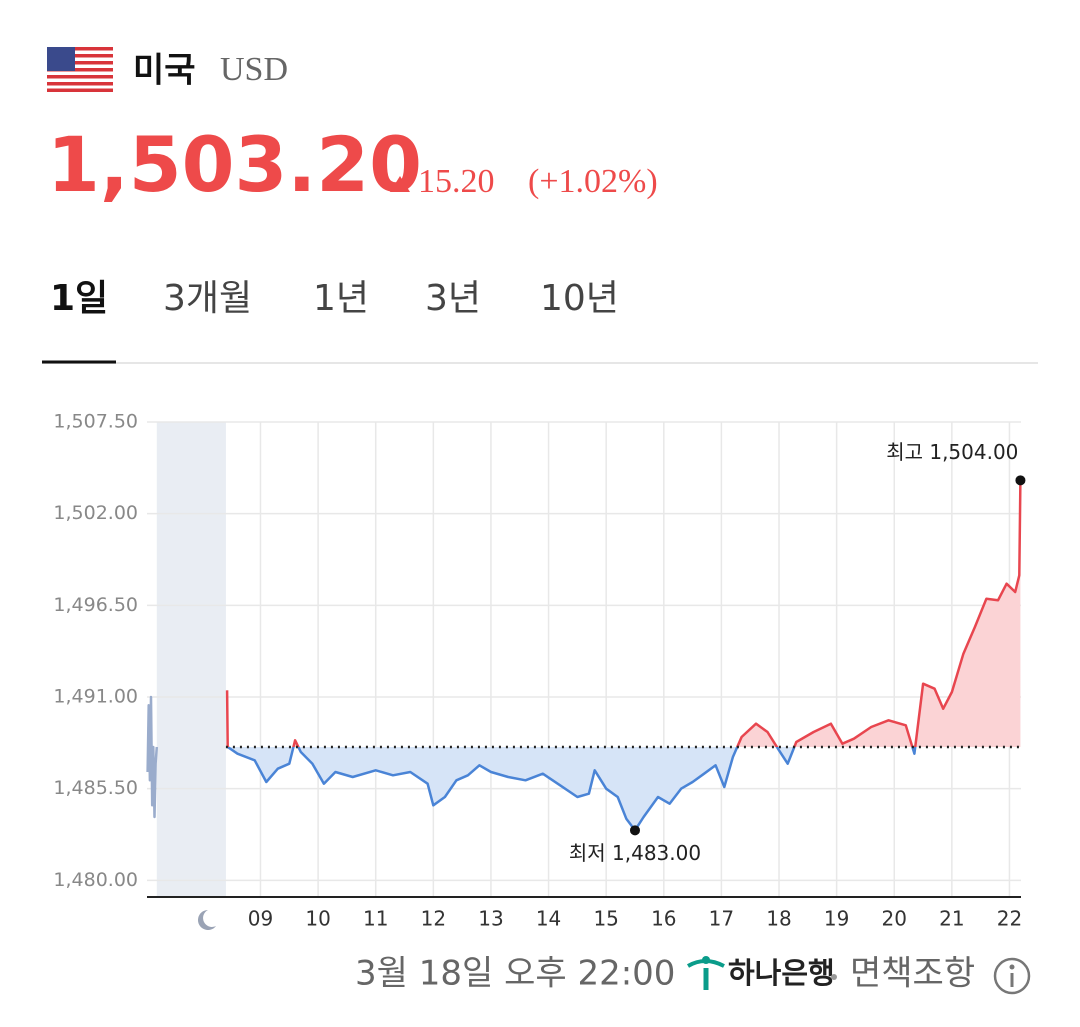  Describe the element at coordinates (705, 973) in the screenshot. I see `bank-logo` at that location.